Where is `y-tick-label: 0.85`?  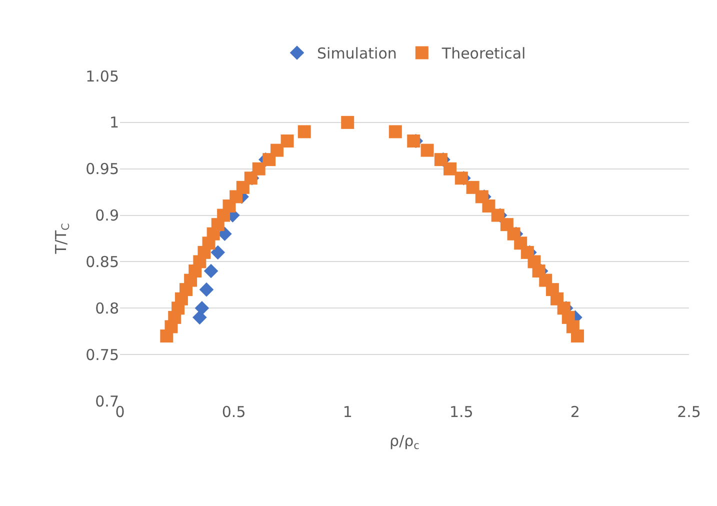 y-tick-label: 0.85 is located at coordinates (102, 261).